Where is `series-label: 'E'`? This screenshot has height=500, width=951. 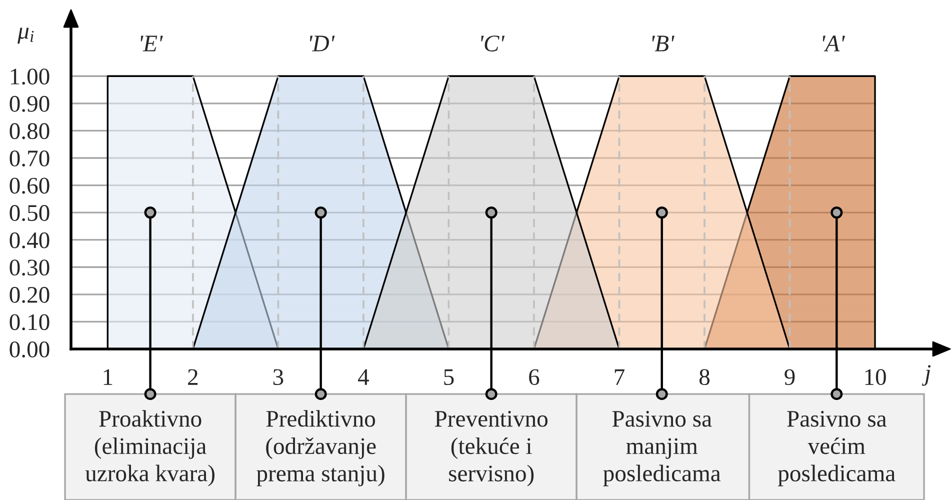 series-label: 'E' is located at coordinates (151, 44).